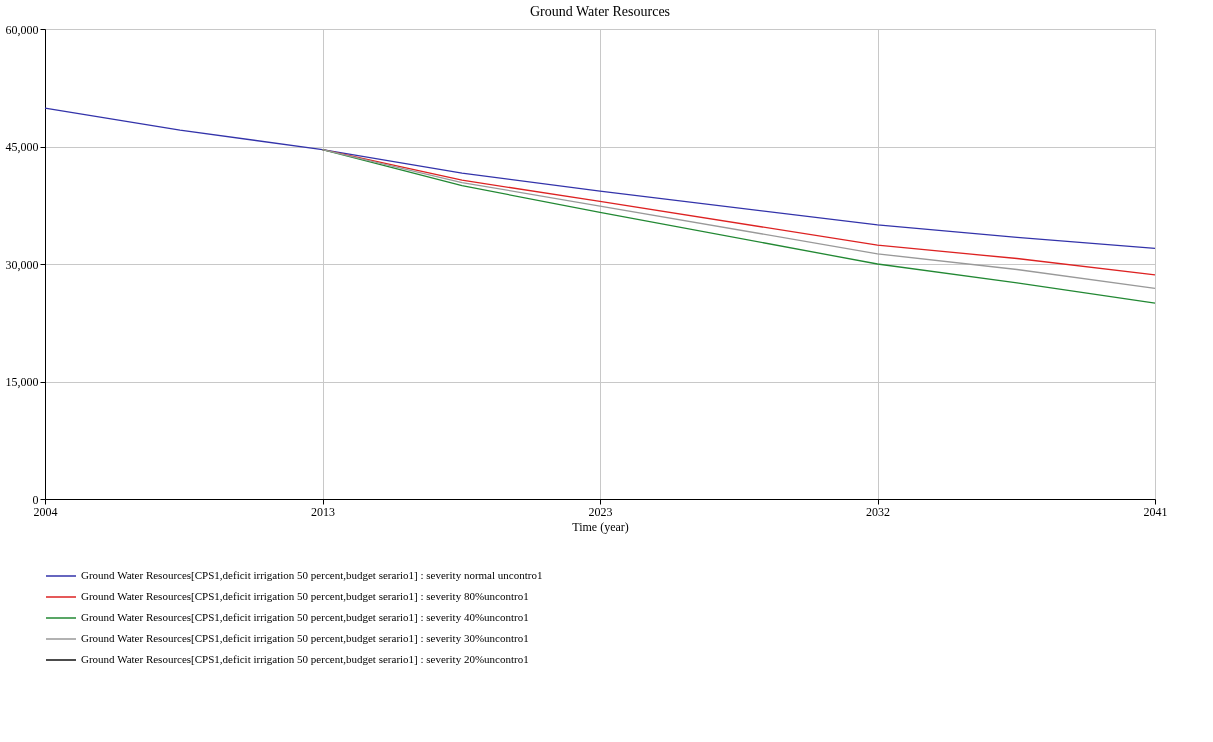  Describe the element at coordinates (305, 596) in the screenshot. I see `legend-label: Ground Water Resources[CPS1,deficit irrigation 50 percent,budget serario1] : severity 80%uncontro1` at that location.